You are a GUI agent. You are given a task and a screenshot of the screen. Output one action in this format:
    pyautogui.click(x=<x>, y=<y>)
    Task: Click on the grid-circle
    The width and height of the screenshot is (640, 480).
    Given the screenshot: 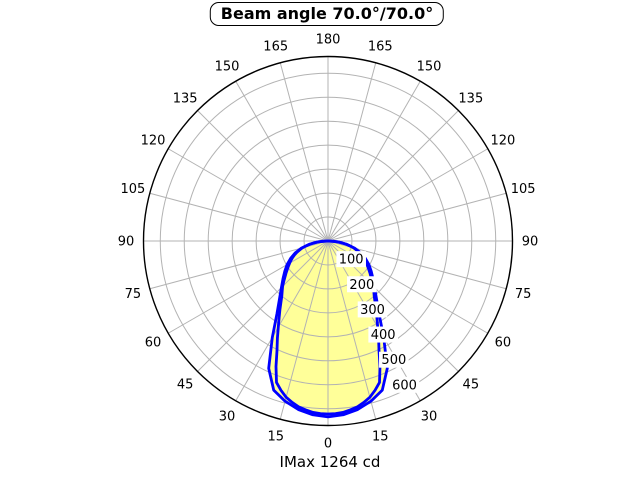 What is the action you would take?
    pyautogui.click(x=328, y=241)
    